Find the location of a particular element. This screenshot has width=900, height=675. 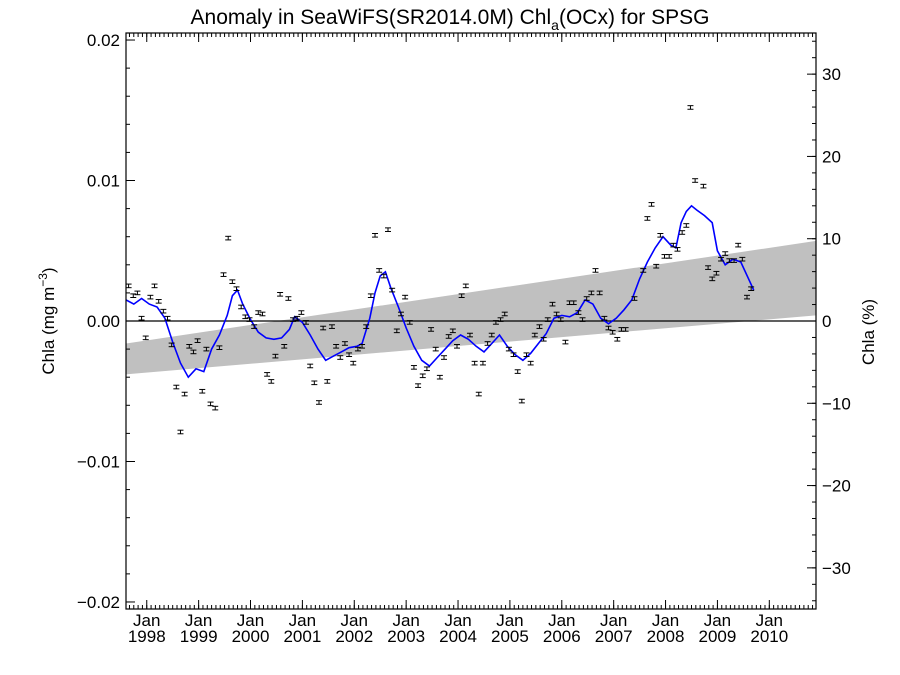

y-axis-label-close: ) is located at coordinates (48, 270).